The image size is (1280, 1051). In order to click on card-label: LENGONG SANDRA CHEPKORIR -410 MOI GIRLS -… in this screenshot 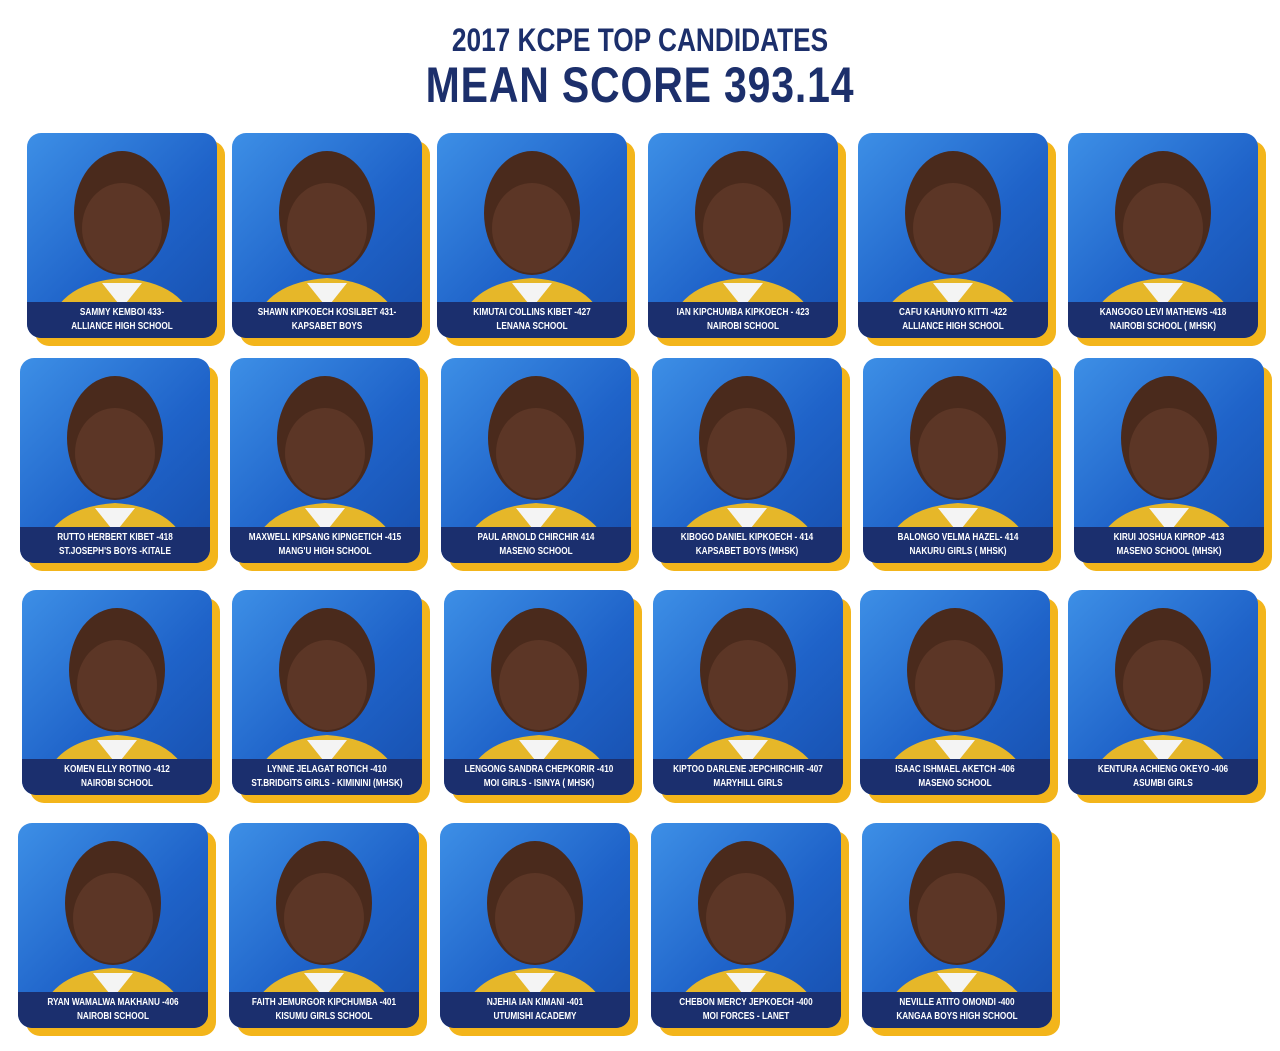, I will do `click(539, 777)`.